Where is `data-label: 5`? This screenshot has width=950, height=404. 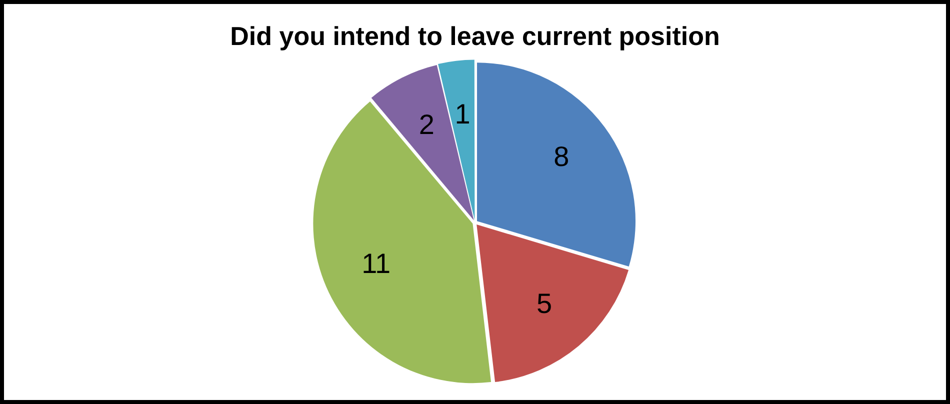 data-label: 5 is located at coordinates (544, 303).